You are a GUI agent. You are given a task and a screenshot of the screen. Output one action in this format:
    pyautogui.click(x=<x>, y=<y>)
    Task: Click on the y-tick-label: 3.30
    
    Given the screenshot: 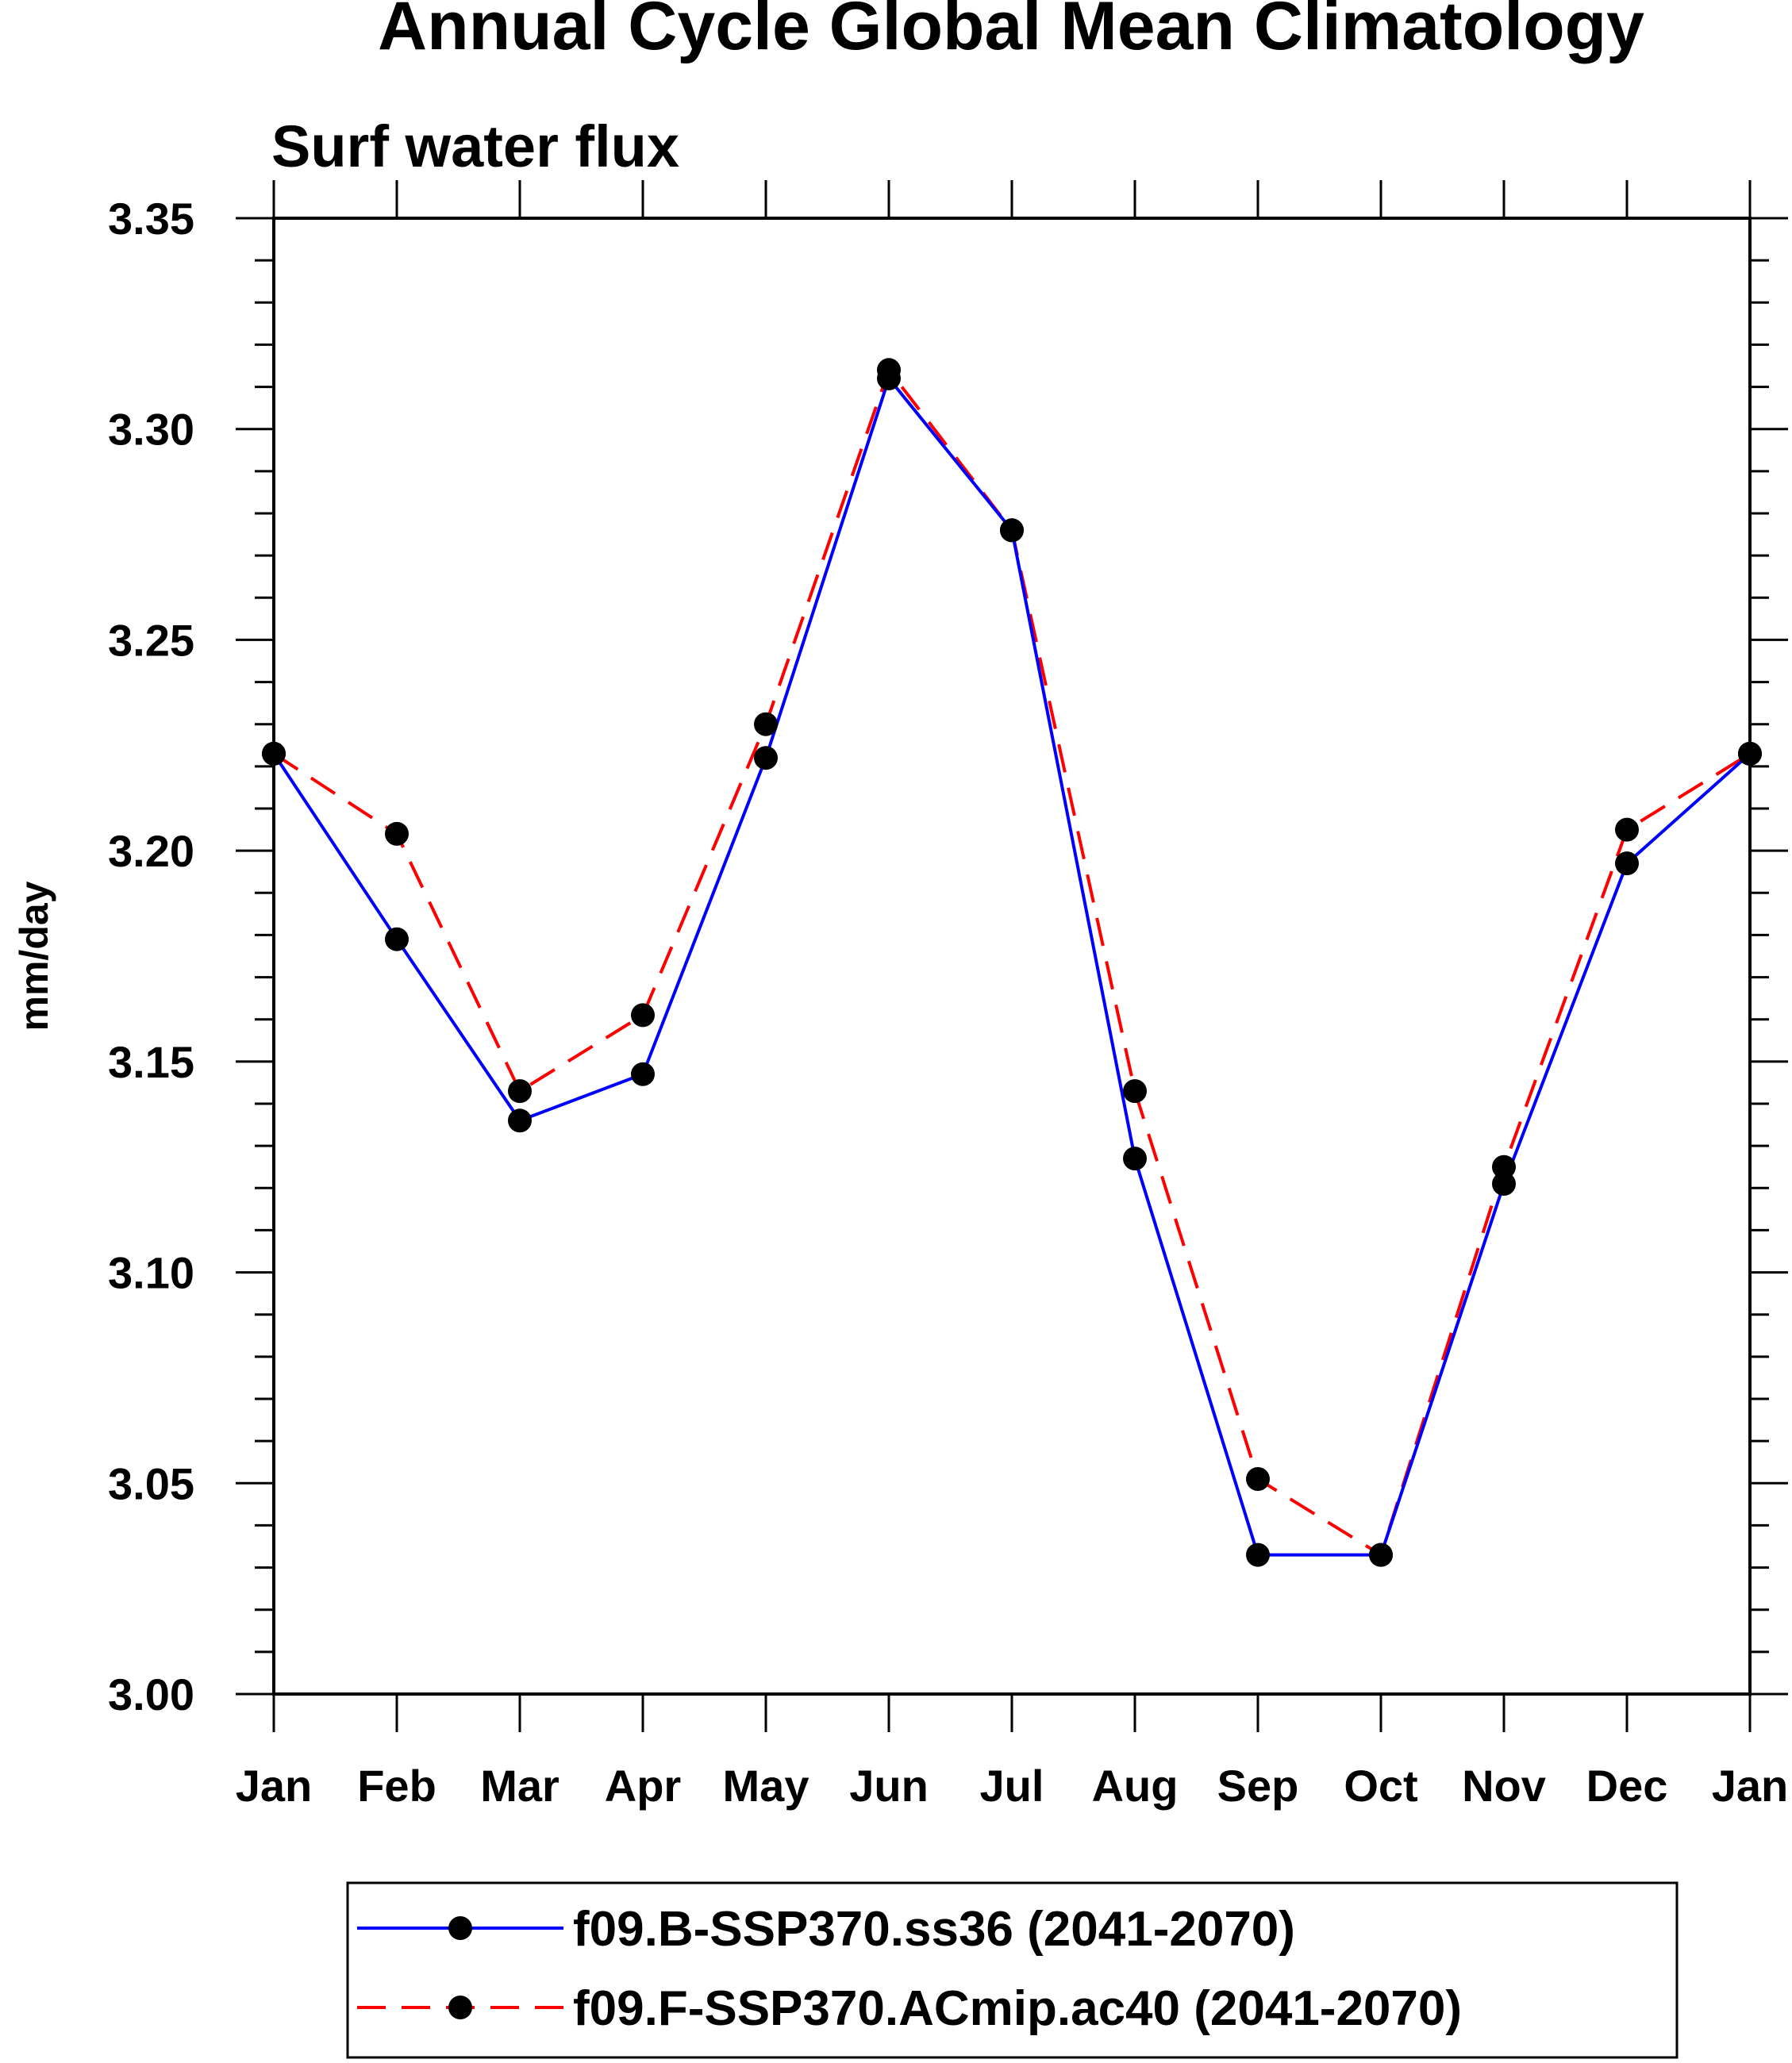 What is the action you would take?
    pyautogui.click(x=151, y=430)
    